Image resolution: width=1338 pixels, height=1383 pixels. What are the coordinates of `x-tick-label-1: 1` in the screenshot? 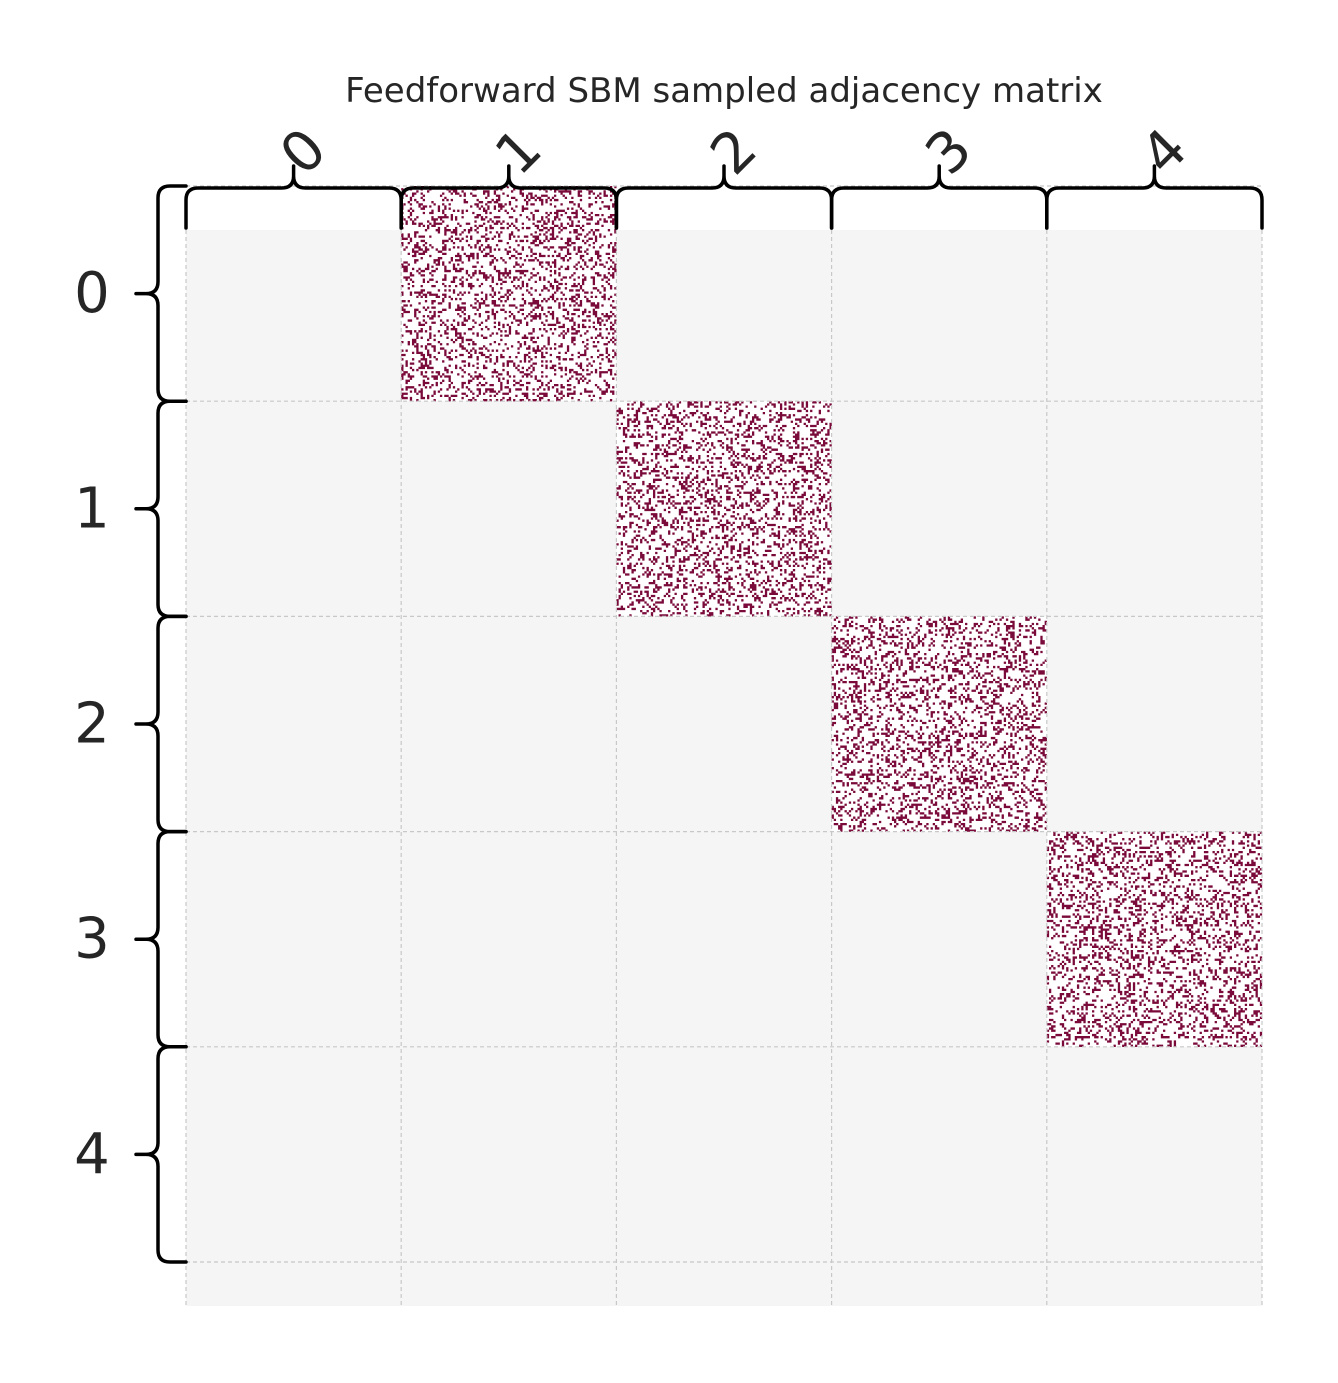 It's located at (518, 151).